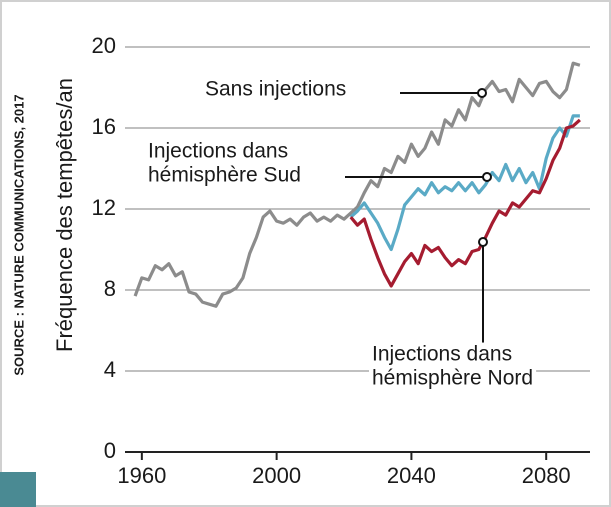 The width and height of the screenshot is (611, 507). Describe the element at coordinates (110, 450) in the screenshot. I see `y-tick-label: 0` at that location.